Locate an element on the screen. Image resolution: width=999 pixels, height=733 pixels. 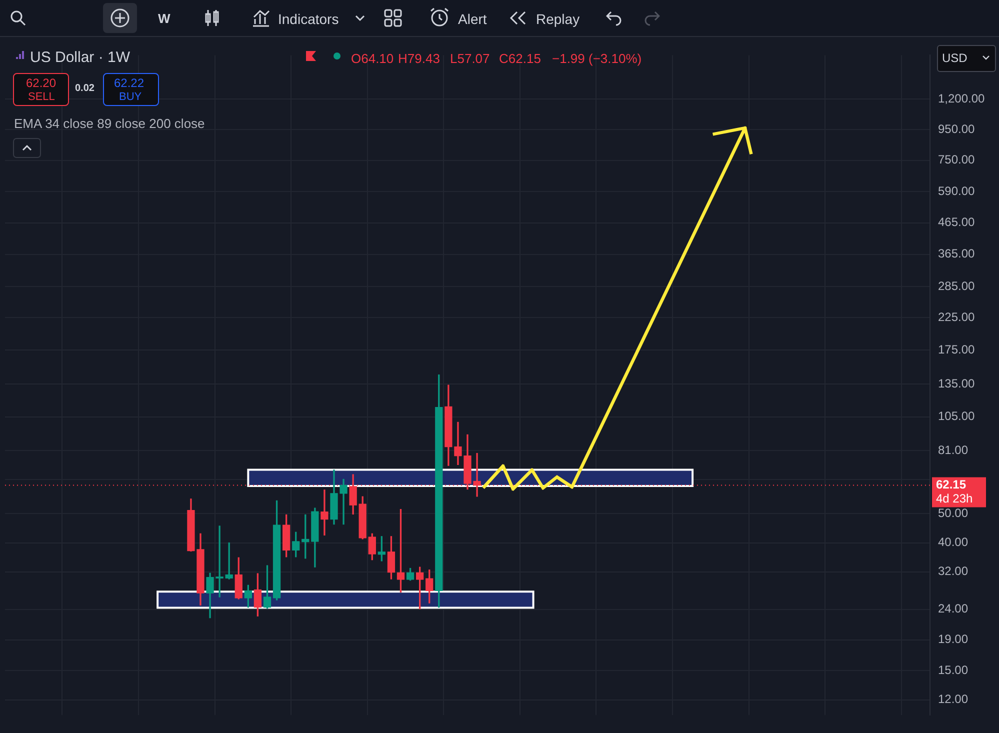
y-tick-label: 950.00 is located at coordinates (957, 129).